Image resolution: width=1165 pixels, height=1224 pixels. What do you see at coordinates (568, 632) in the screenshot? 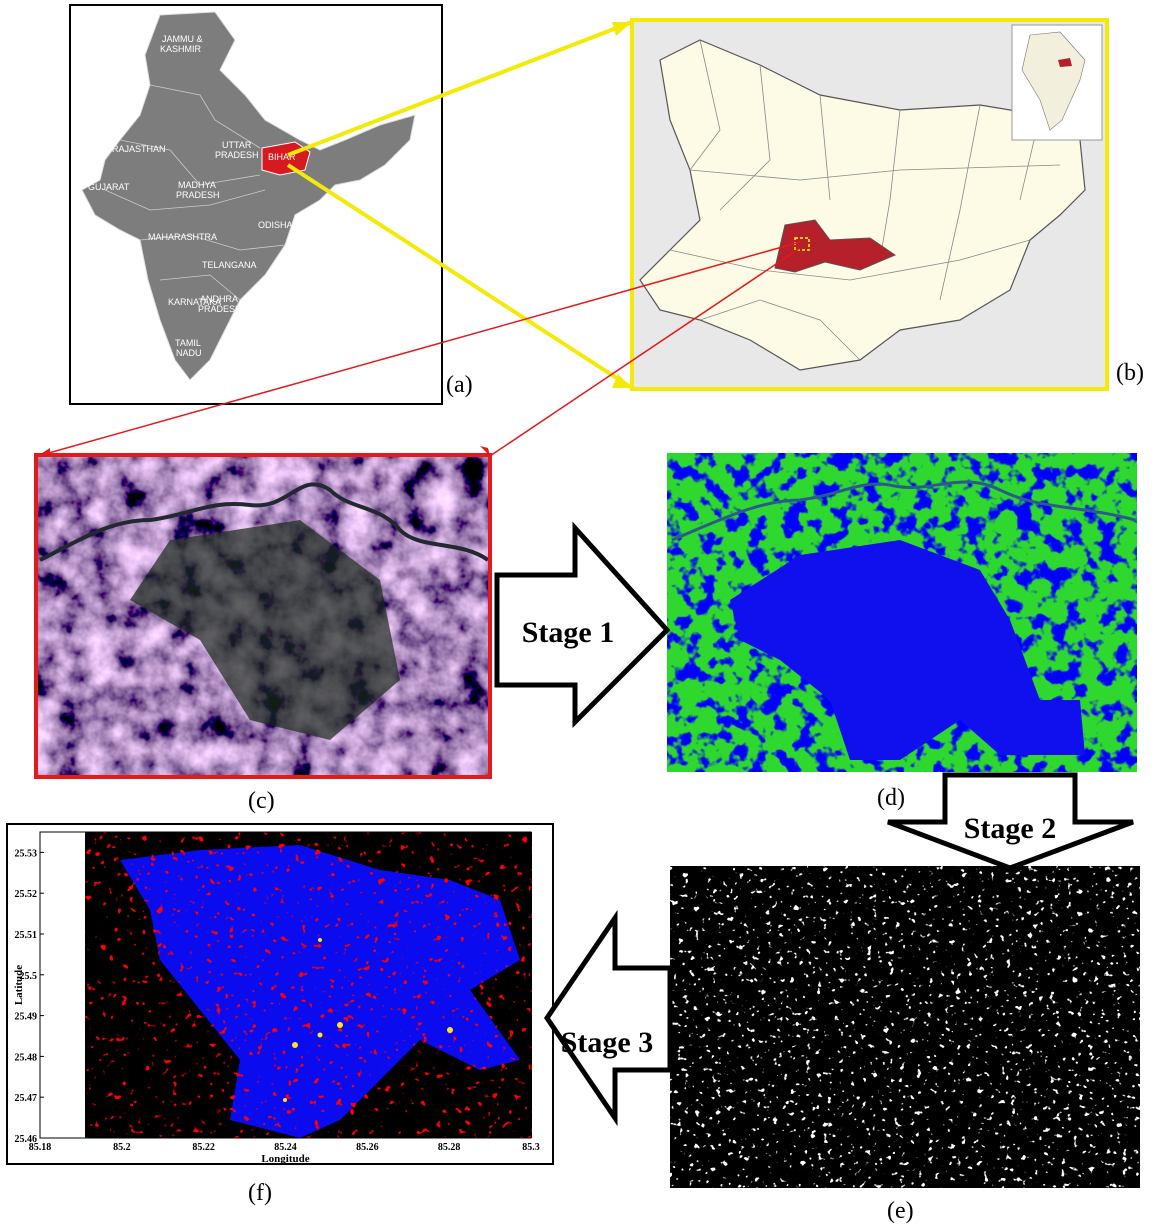
I see `stage-label: Stage 1` at bounding box center [568, 632].